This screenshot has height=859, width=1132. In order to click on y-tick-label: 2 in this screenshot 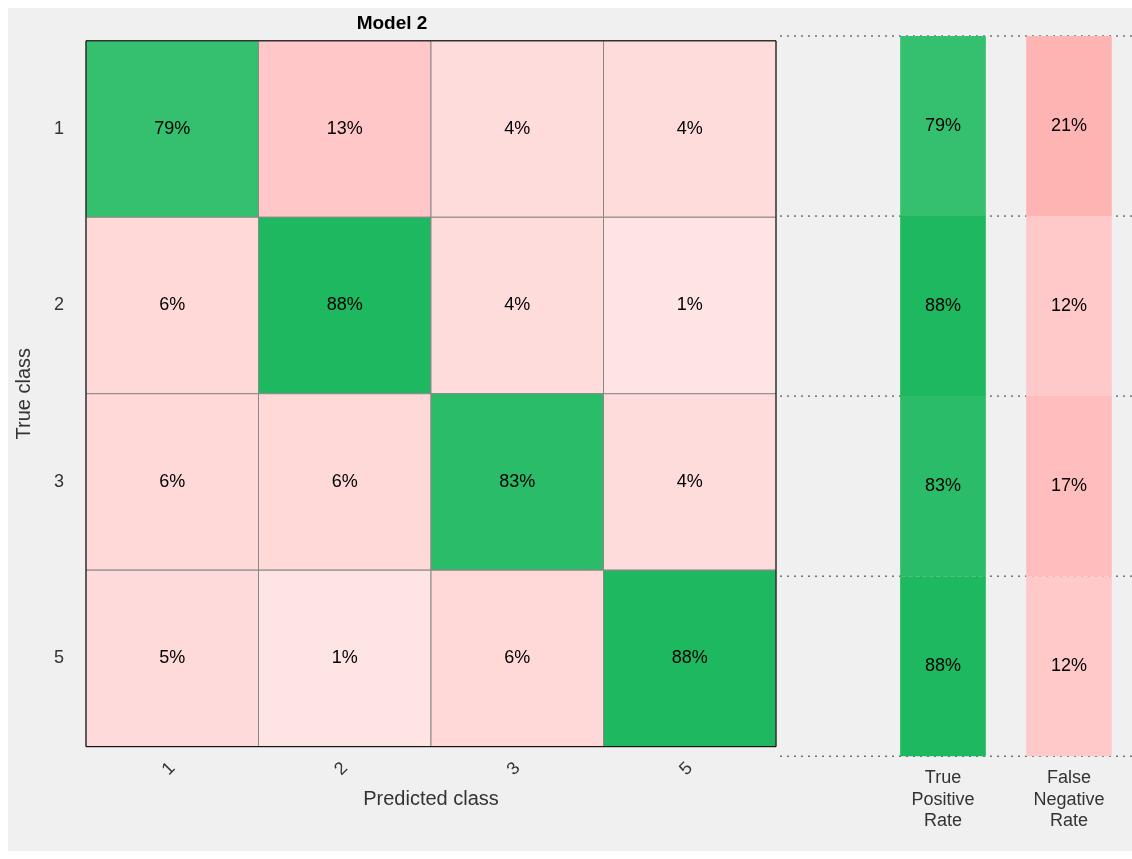, I will do `click(59, 304)`.